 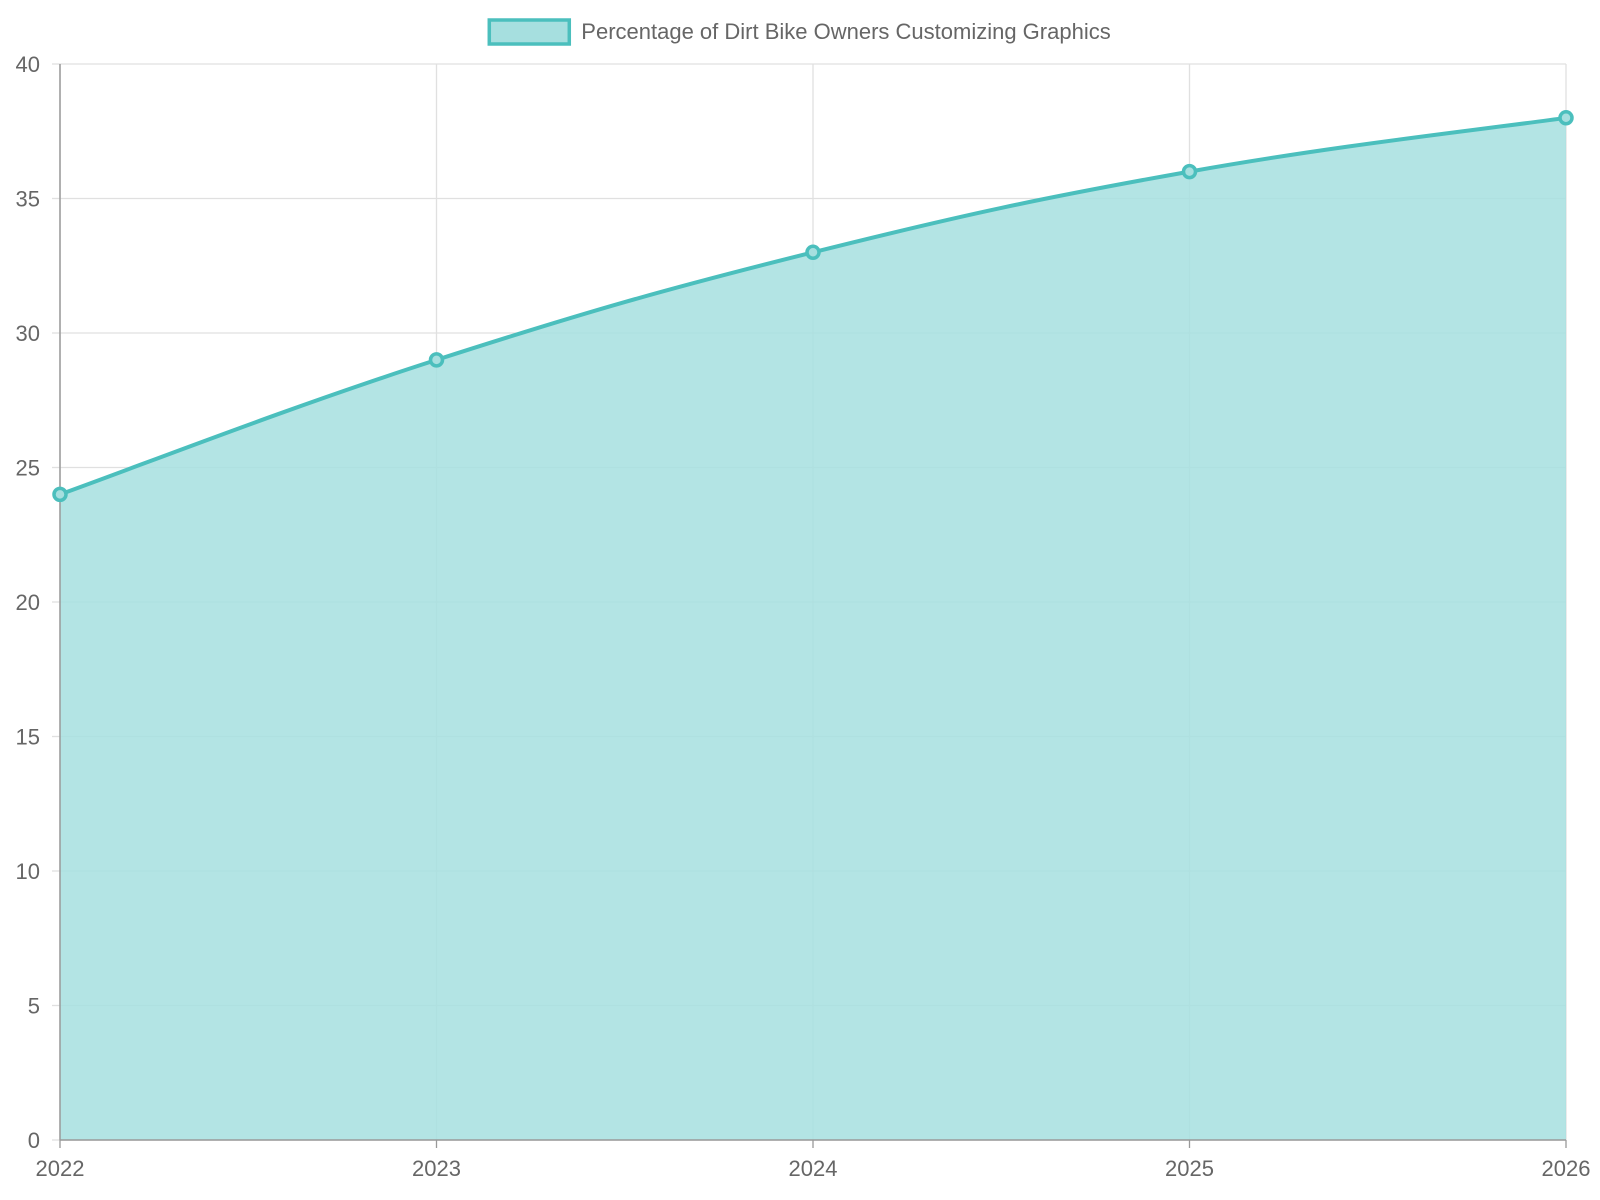 I want to click on y-tick-label: 30, so click(x=28, y=333).